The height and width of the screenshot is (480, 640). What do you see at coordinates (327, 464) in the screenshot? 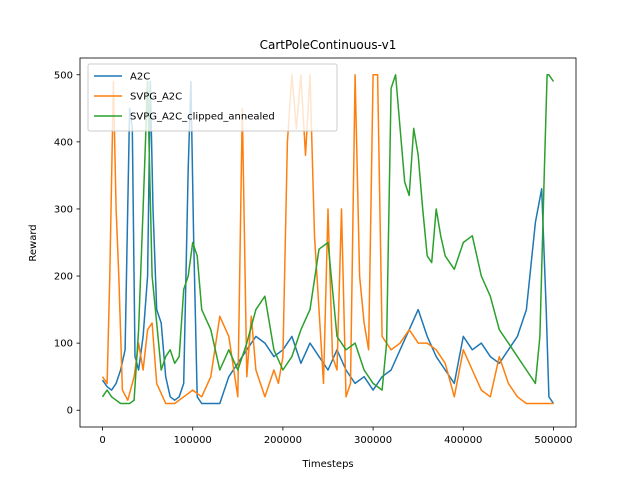
I see `x-axis-label: Timesteps` at bounding box center [327, 464].